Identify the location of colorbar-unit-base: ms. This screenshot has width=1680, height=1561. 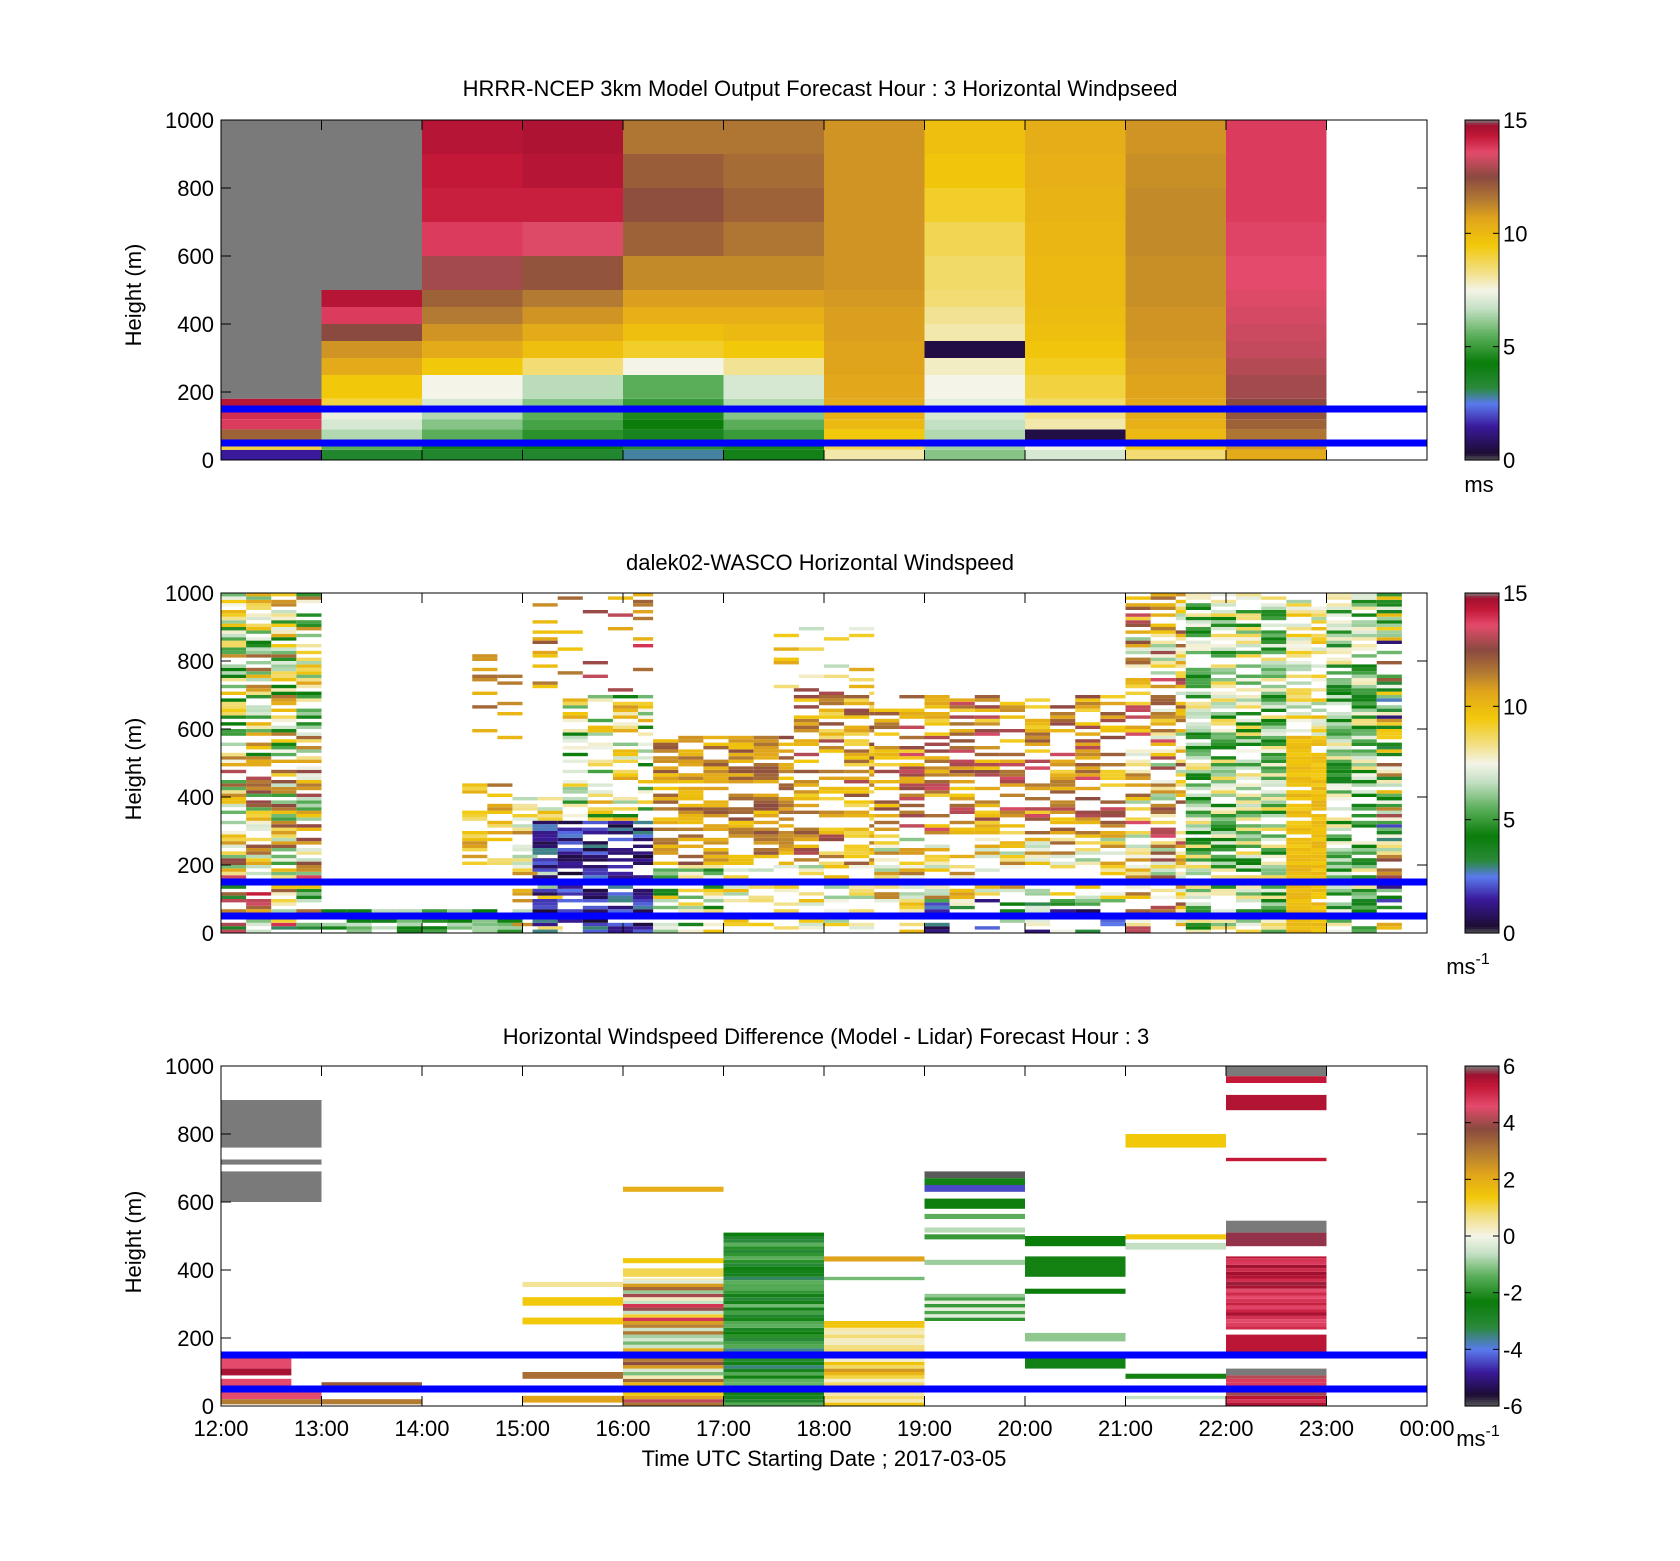
(1460, 966).